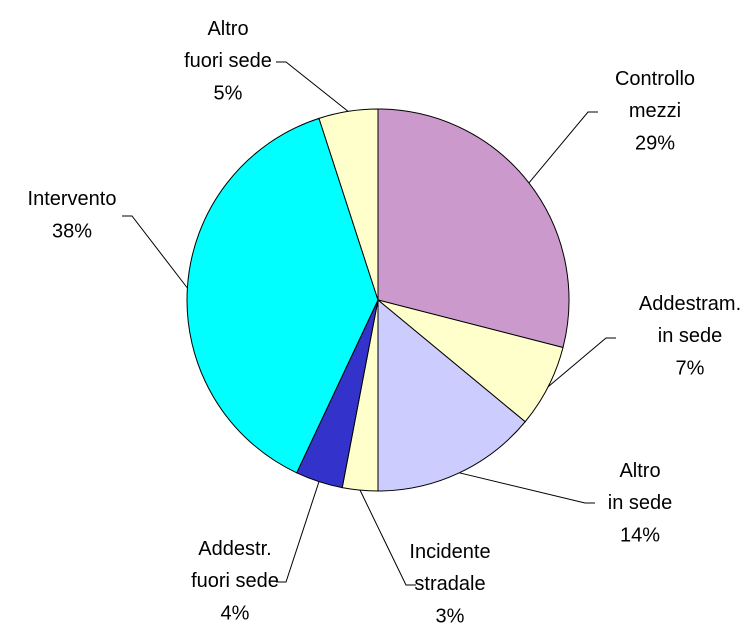 Image resolution: width=756 pixels, height=628 pixels. I want to click on slice-percent: 7%, so click(690, 368).